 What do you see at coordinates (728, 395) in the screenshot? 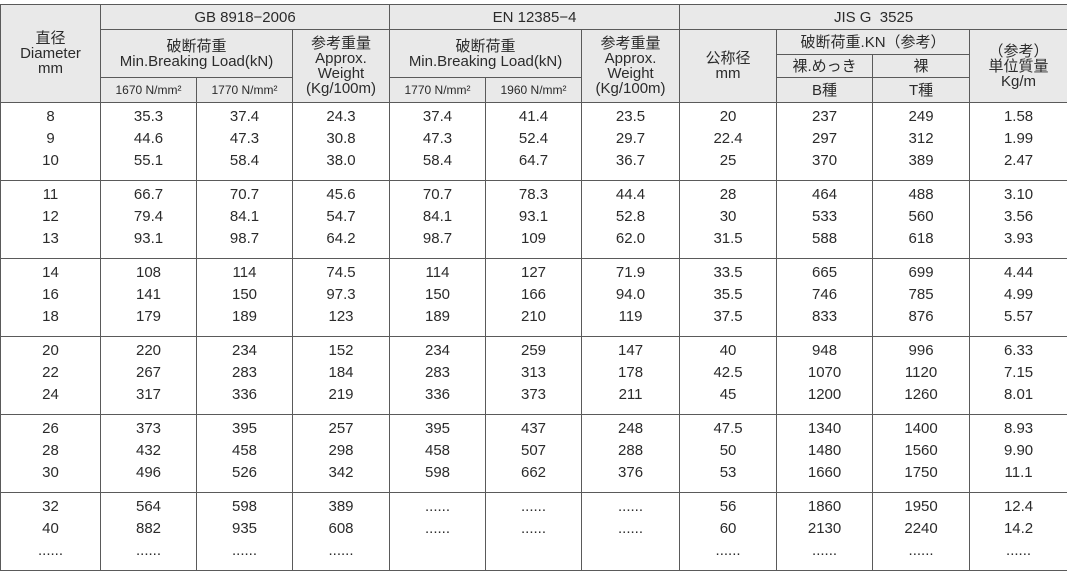
I see `cell-text: 45` at bounding box center [728, 395].